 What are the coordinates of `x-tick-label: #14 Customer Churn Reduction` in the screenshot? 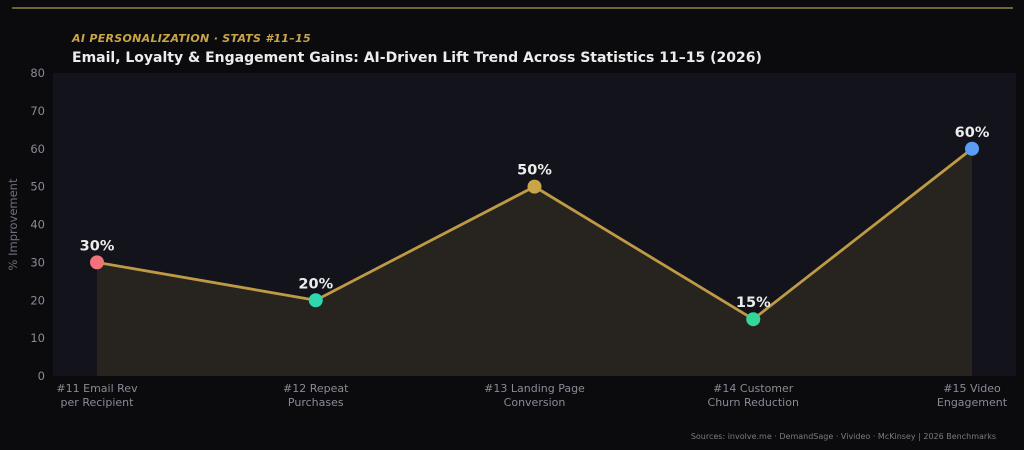 It's located at (753, 395).